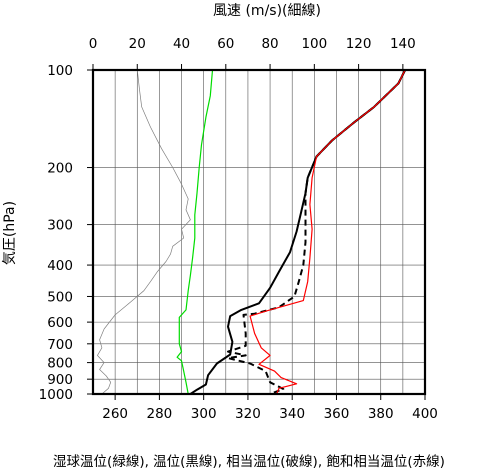 This screenshot has width=498, height=472. What do you see at coordinates (60, 323) in the screenshot?
I see `pressure-tick-label: 600` at bounding box center [60, 323].